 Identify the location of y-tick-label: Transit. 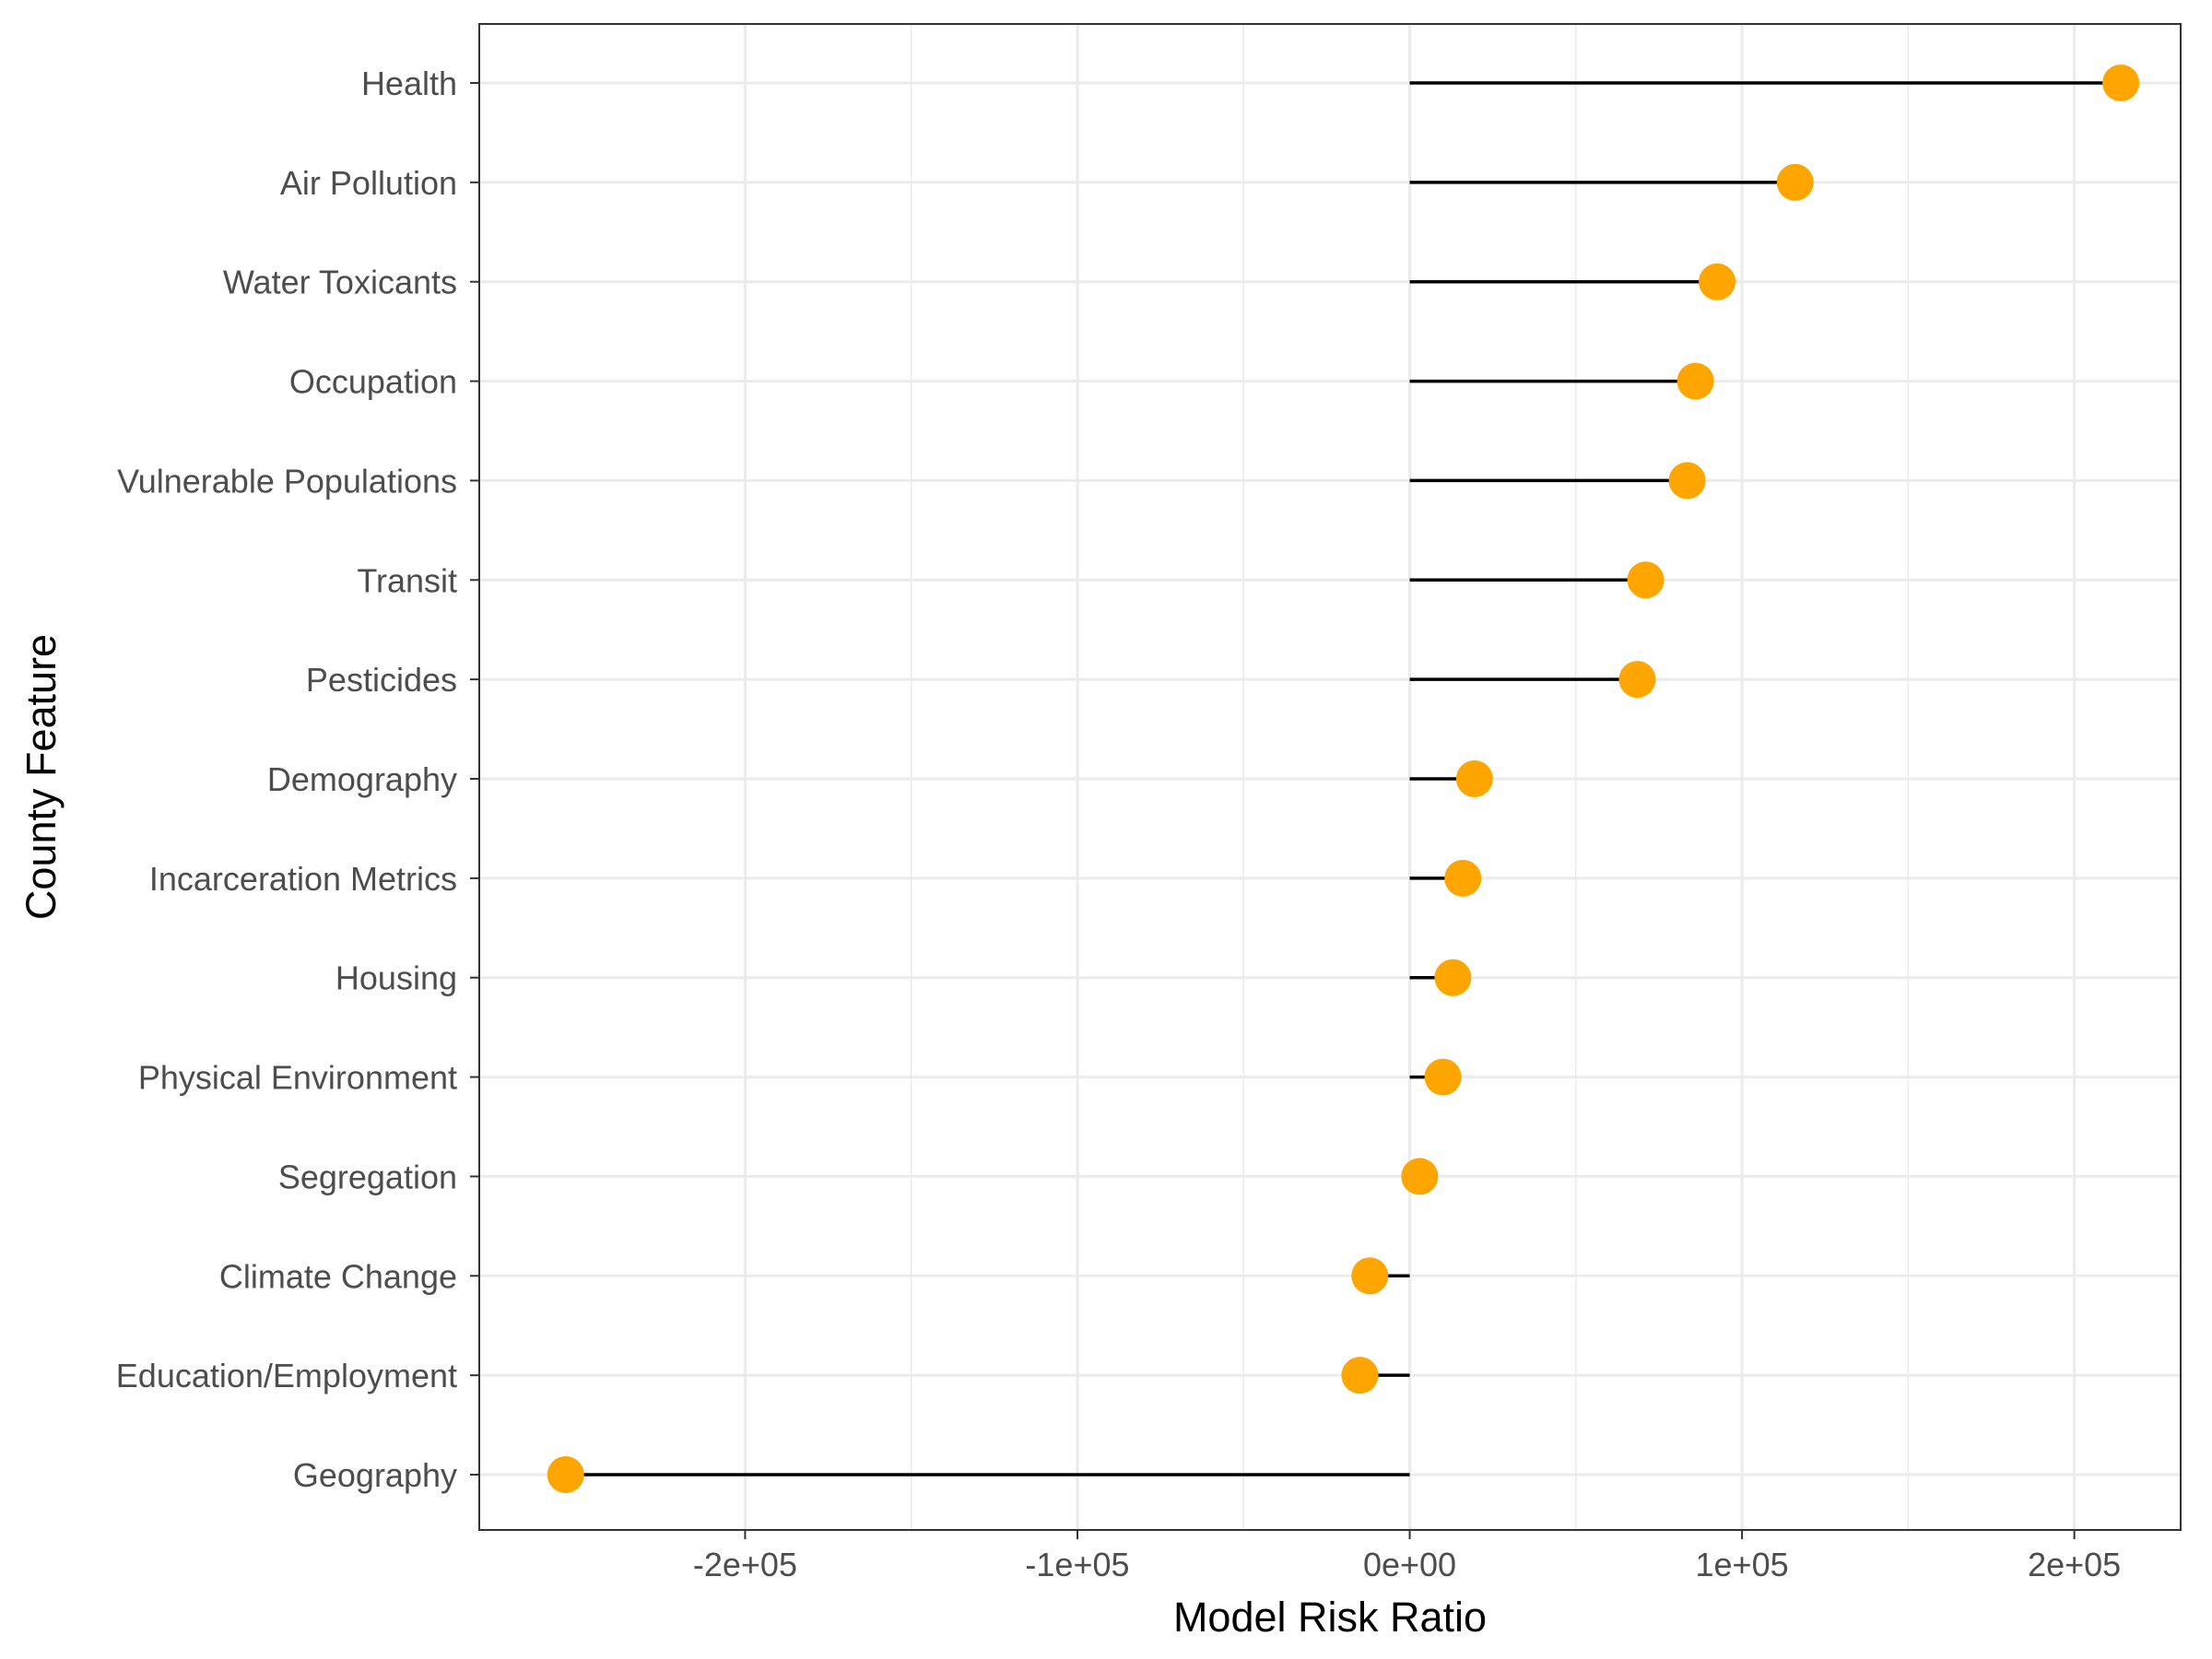
(407, 580).